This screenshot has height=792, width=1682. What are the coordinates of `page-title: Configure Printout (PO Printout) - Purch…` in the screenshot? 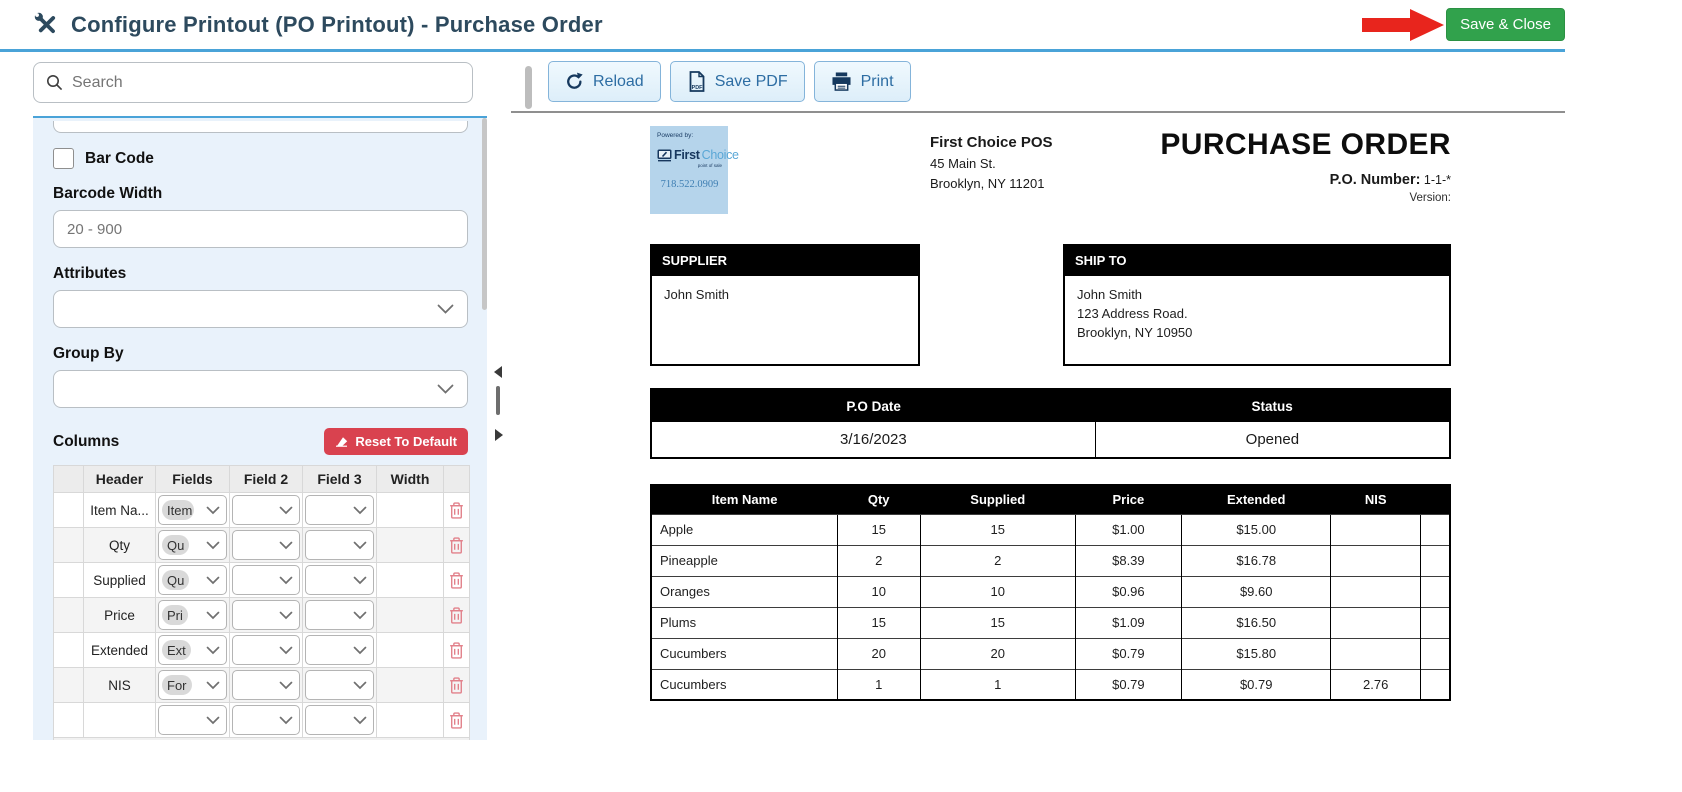 It's located at (337, 24).